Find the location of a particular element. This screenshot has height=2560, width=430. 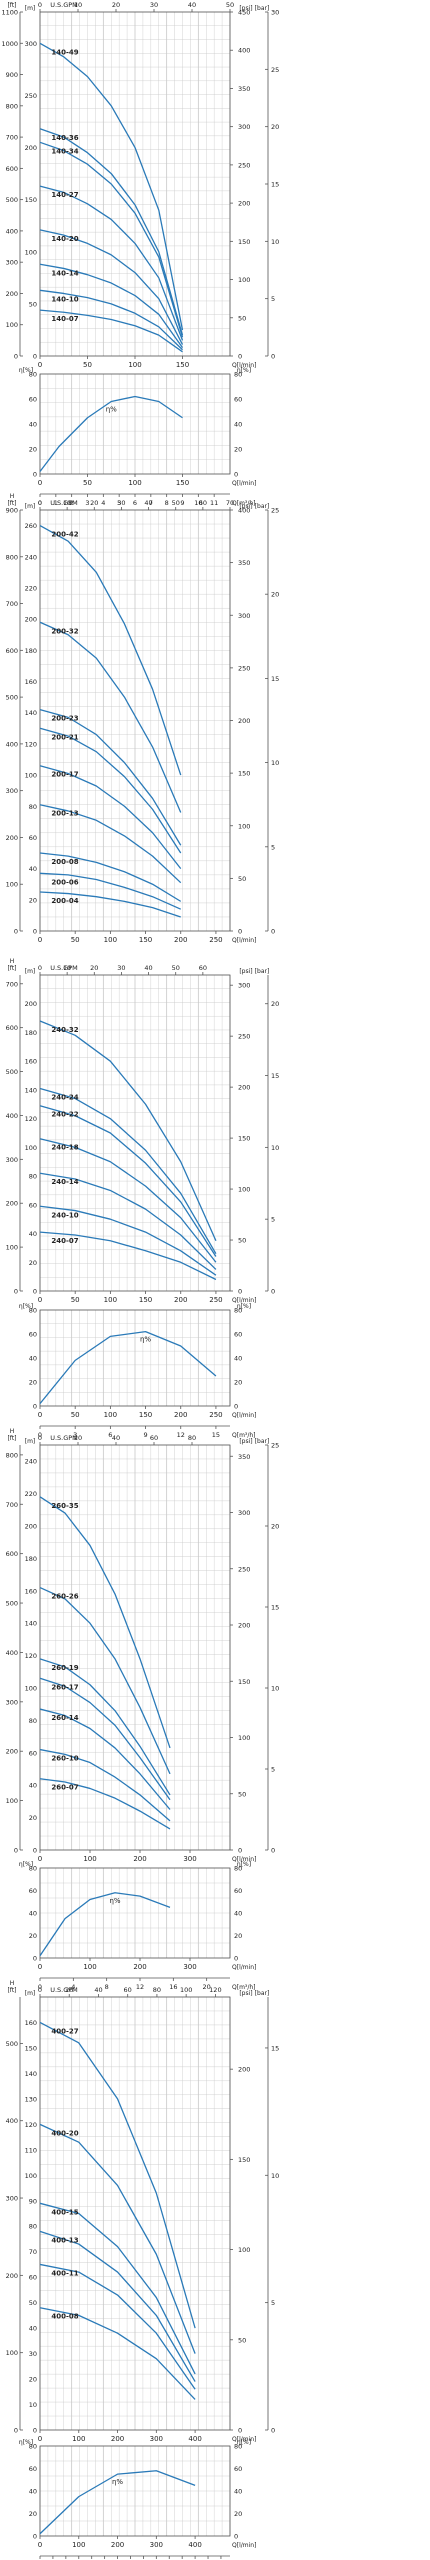

curve-label-200-32: 200-32 is located at coordinates (64, 631).